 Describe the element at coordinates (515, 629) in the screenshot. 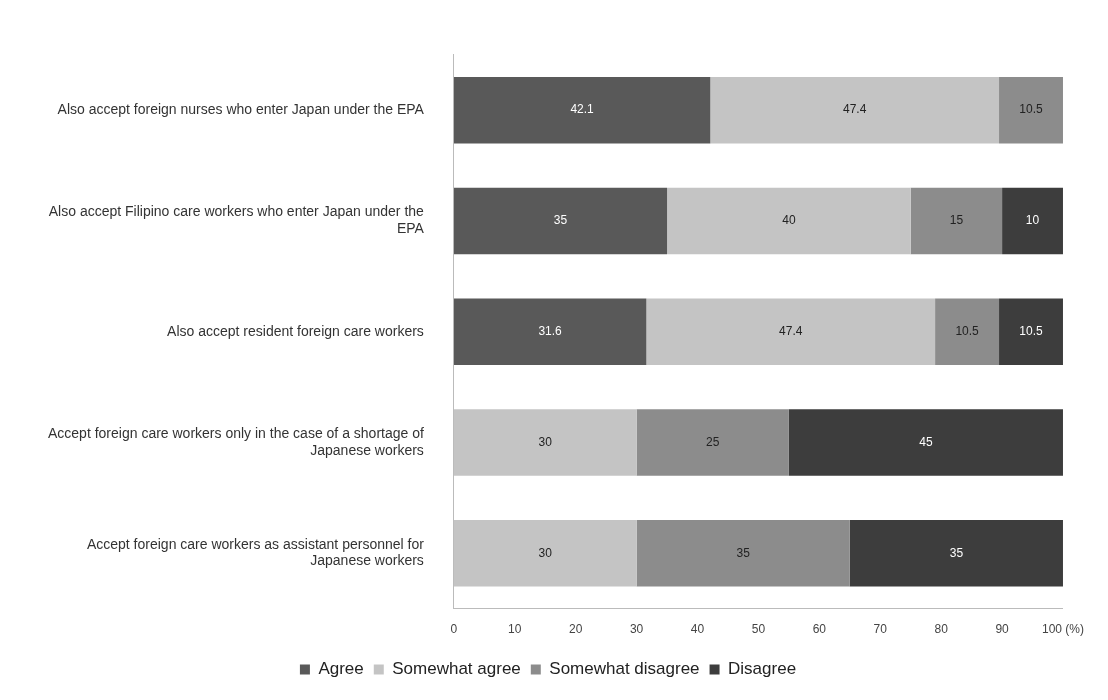

I see `x-tick-label: 10` at that location.